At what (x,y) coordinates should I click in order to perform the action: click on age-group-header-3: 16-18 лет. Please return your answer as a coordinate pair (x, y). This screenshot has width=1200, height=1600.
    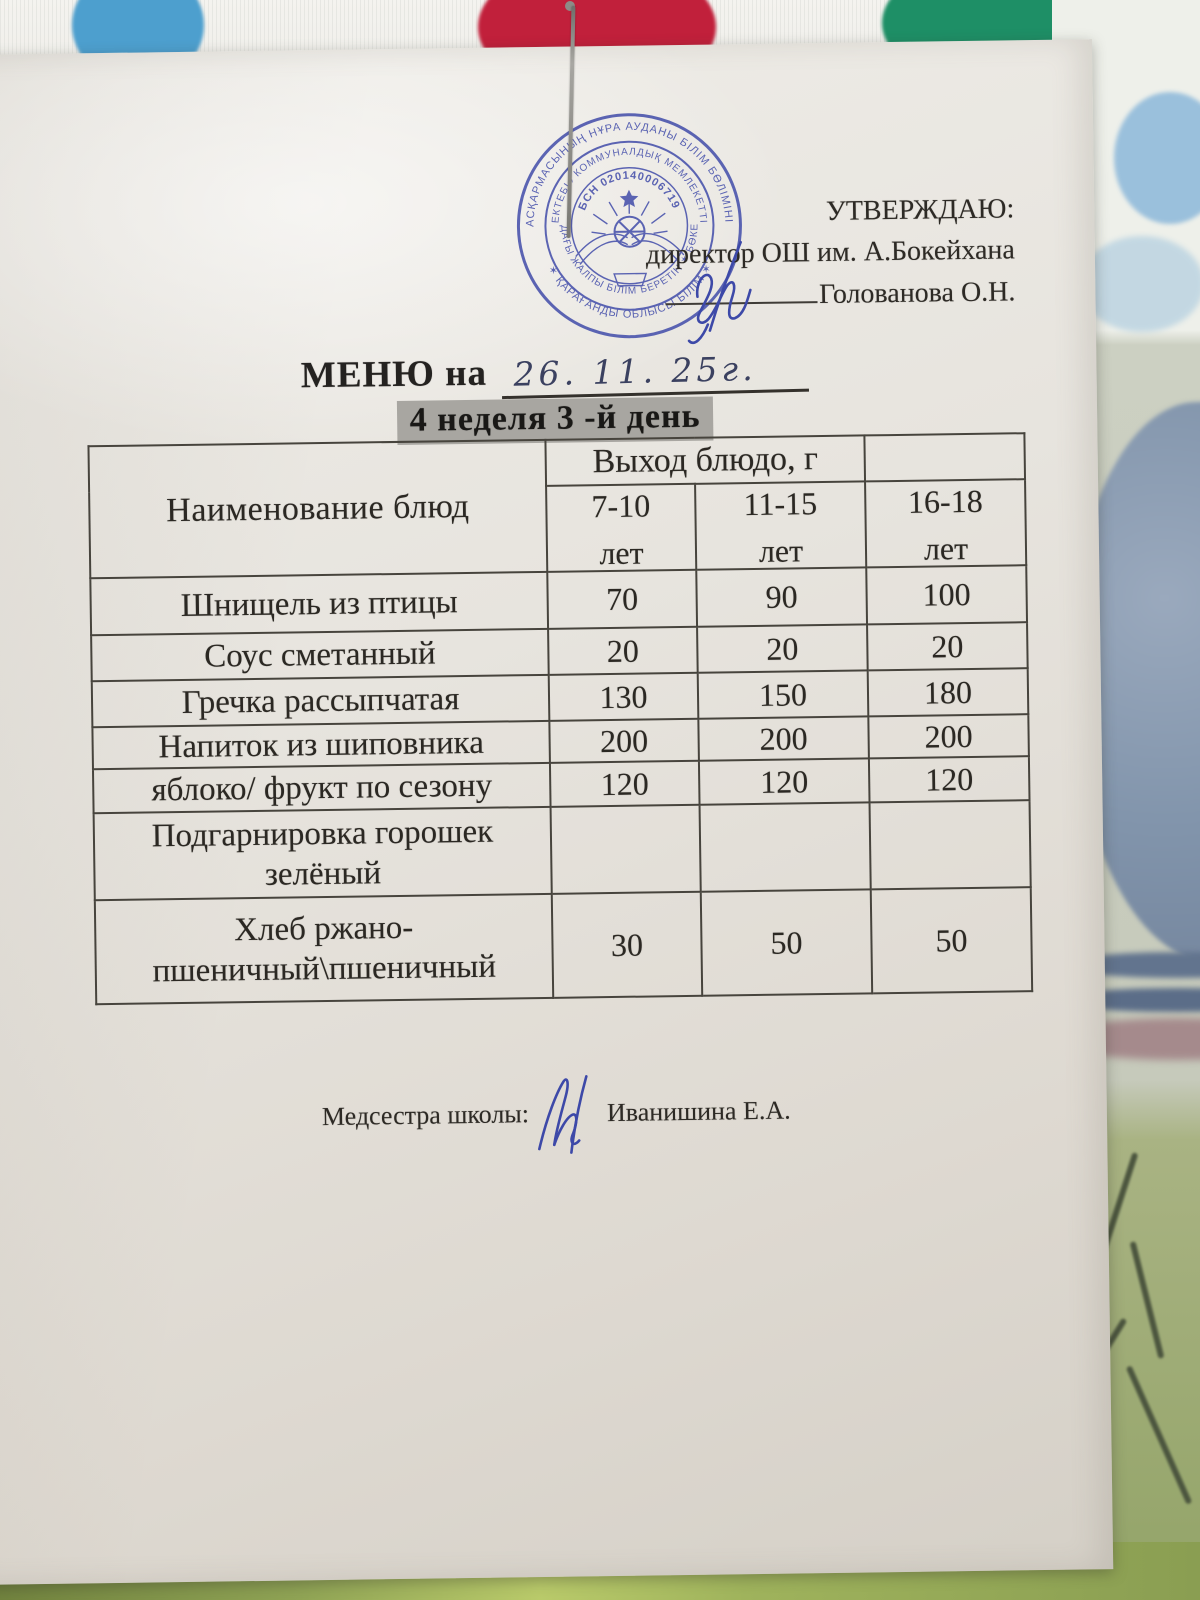
    Looking at the image, I should click on (946, 523).